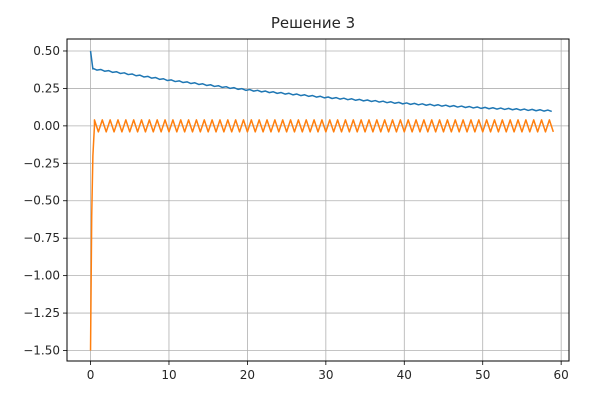  Describe the element at coordinates (404, 375) in the screenshot. I see `x-tick-label: 40` at that location.